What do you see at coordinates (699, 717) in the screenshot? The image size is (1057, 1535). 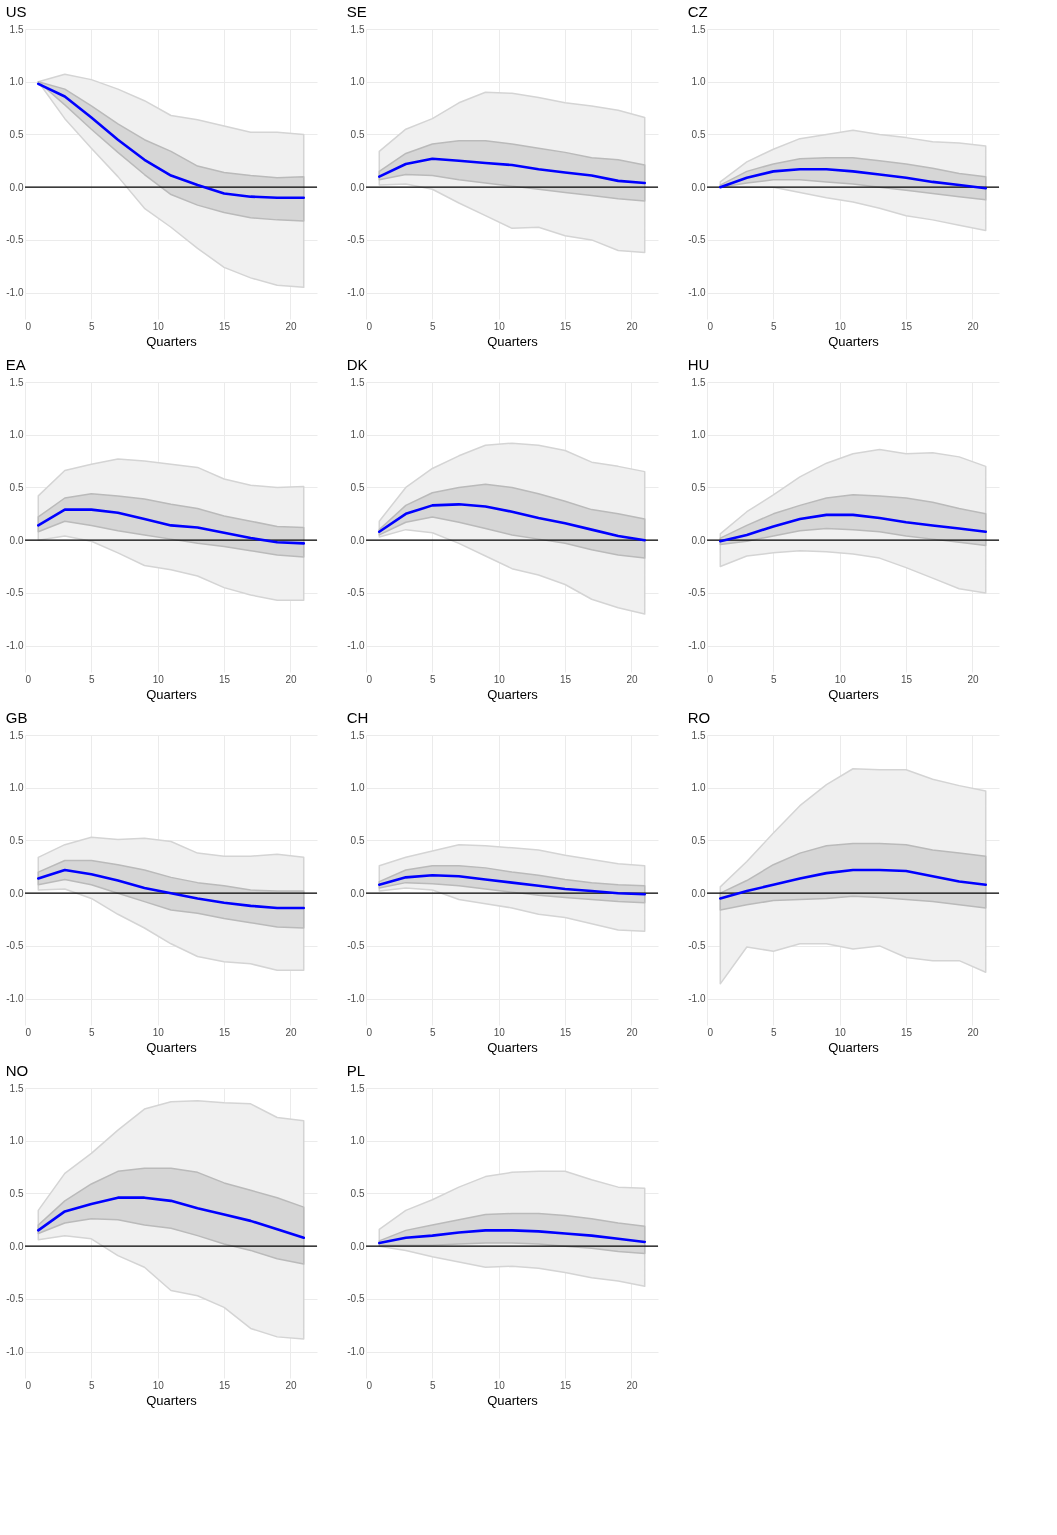 I see `chart-title: RO` at bounding box center [699, 717].